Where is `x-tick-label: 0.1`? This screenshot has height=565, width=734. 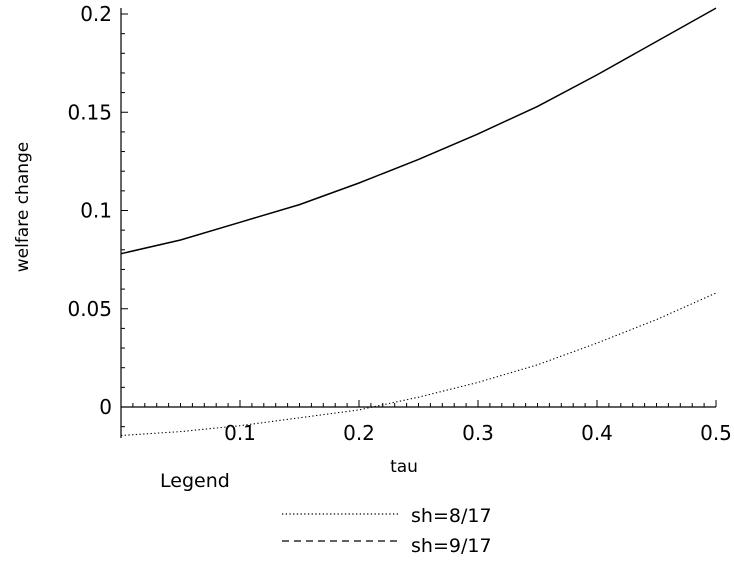 x-tick-label: 0.1 is located at coordinates (240, 433).